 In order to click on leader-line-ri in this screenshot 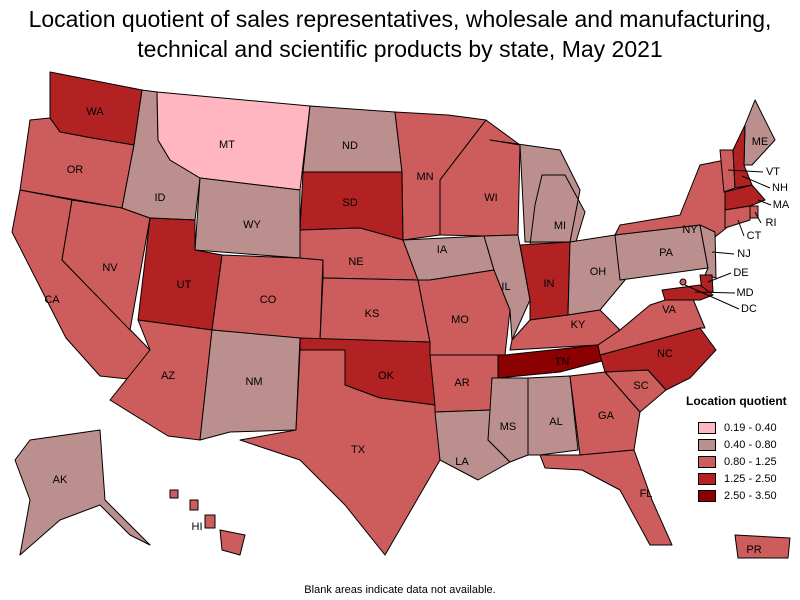, I will do `click(758, 217)`.